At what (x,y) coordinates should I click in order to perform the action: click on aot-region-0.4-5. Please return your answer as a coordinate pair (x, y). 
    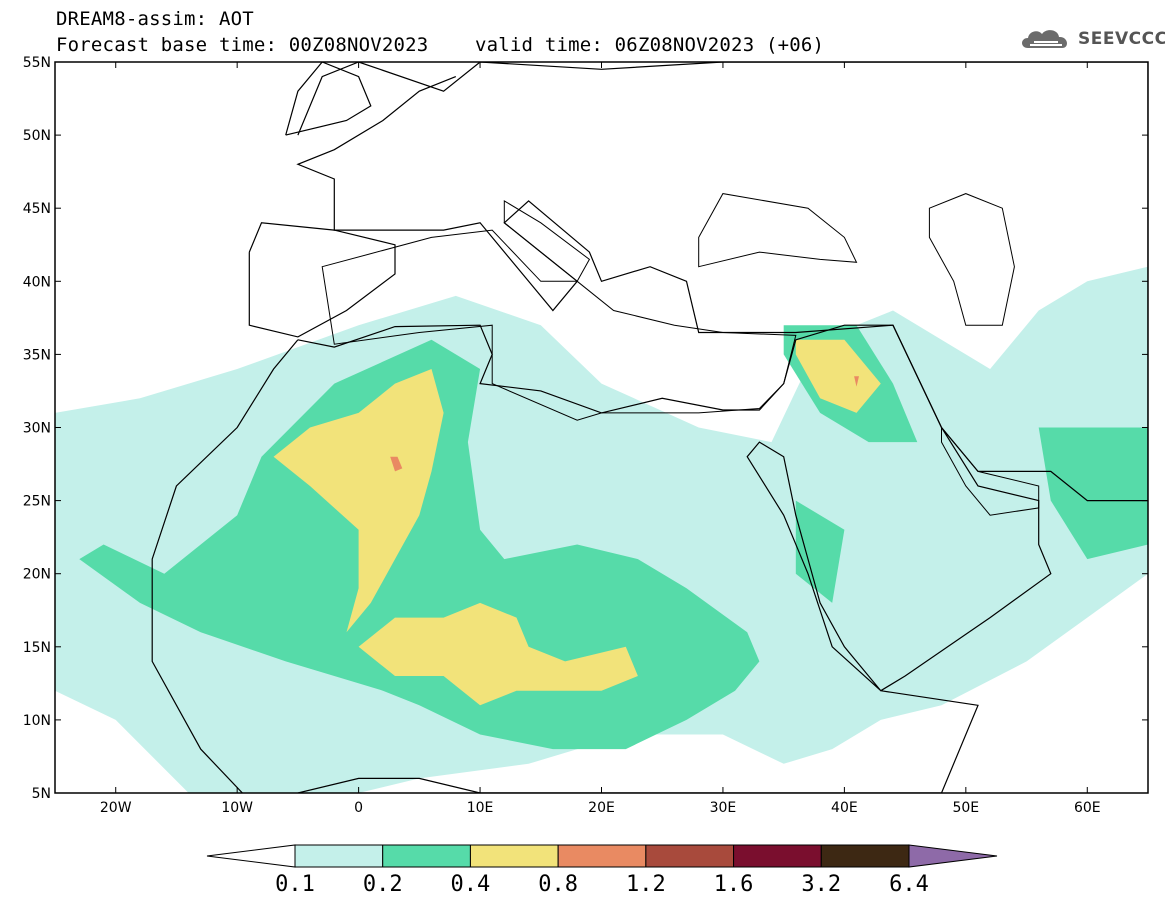
    Looking at the image, I should click on (358, 501).